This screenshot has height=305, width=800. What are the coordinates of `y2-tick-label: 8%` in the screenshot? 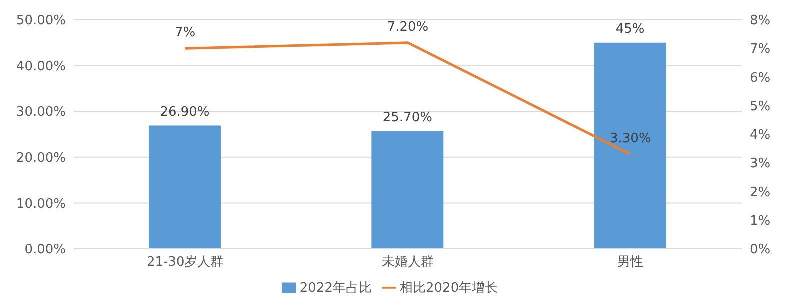 It's located at (760, 21).